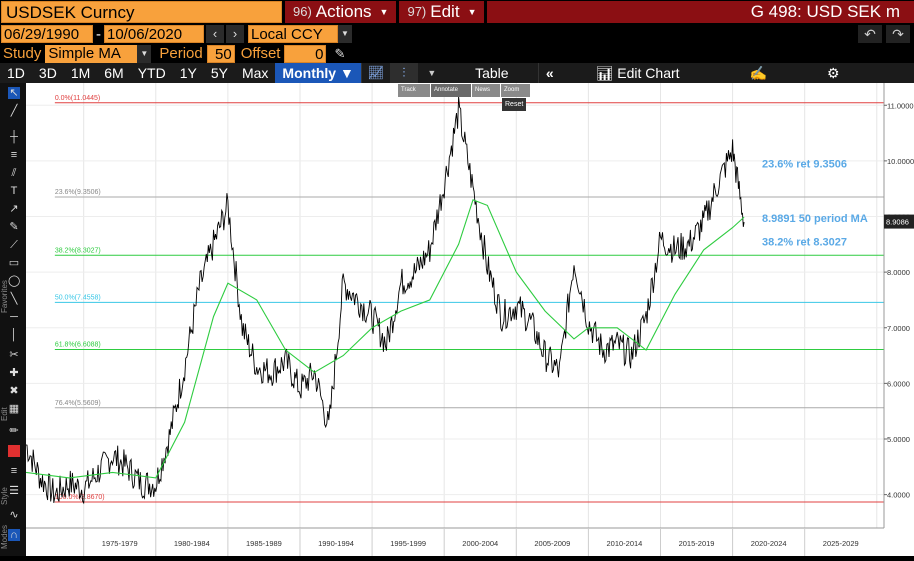 The height and width of the screenshot is (561, 914). What do you see at coordinates (78, 192) in the screenshot?
I see `retracement-label: 23.6%(9.3506)` at bounding box center [78, 192].